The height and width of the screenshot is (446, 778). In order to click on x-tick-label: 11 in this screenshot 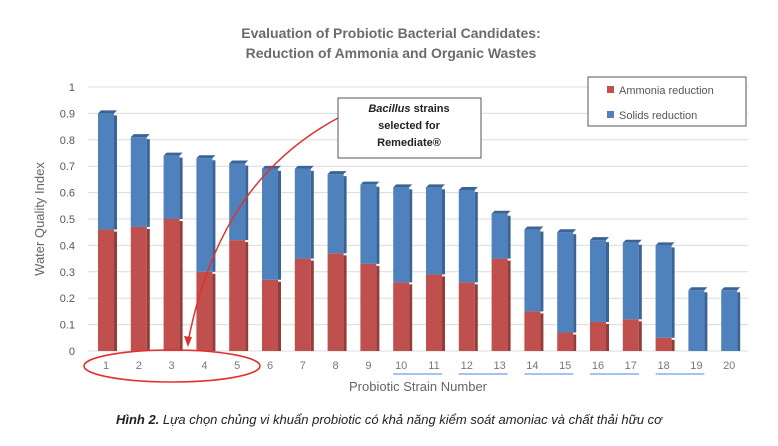, I will do `click(433, 366)`.